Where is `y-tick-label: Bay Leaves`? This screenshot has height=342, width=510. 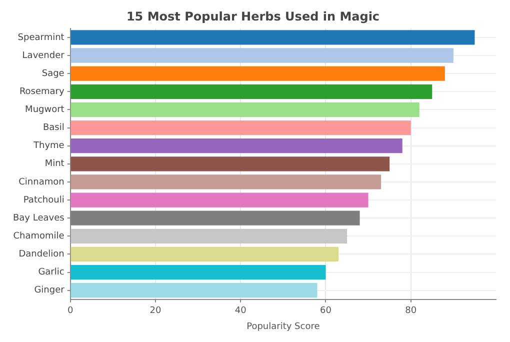
y-tick-label: Bay Leaves is located at coordinates (38, 218).